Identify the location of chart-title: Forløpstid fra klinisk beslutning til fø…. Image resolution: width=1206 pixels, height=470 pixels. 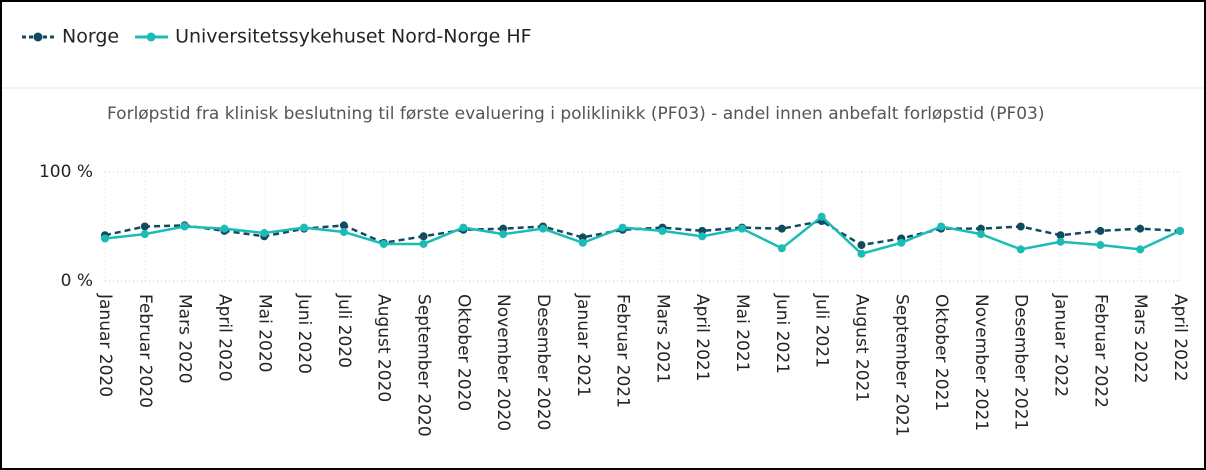
(576, 114).